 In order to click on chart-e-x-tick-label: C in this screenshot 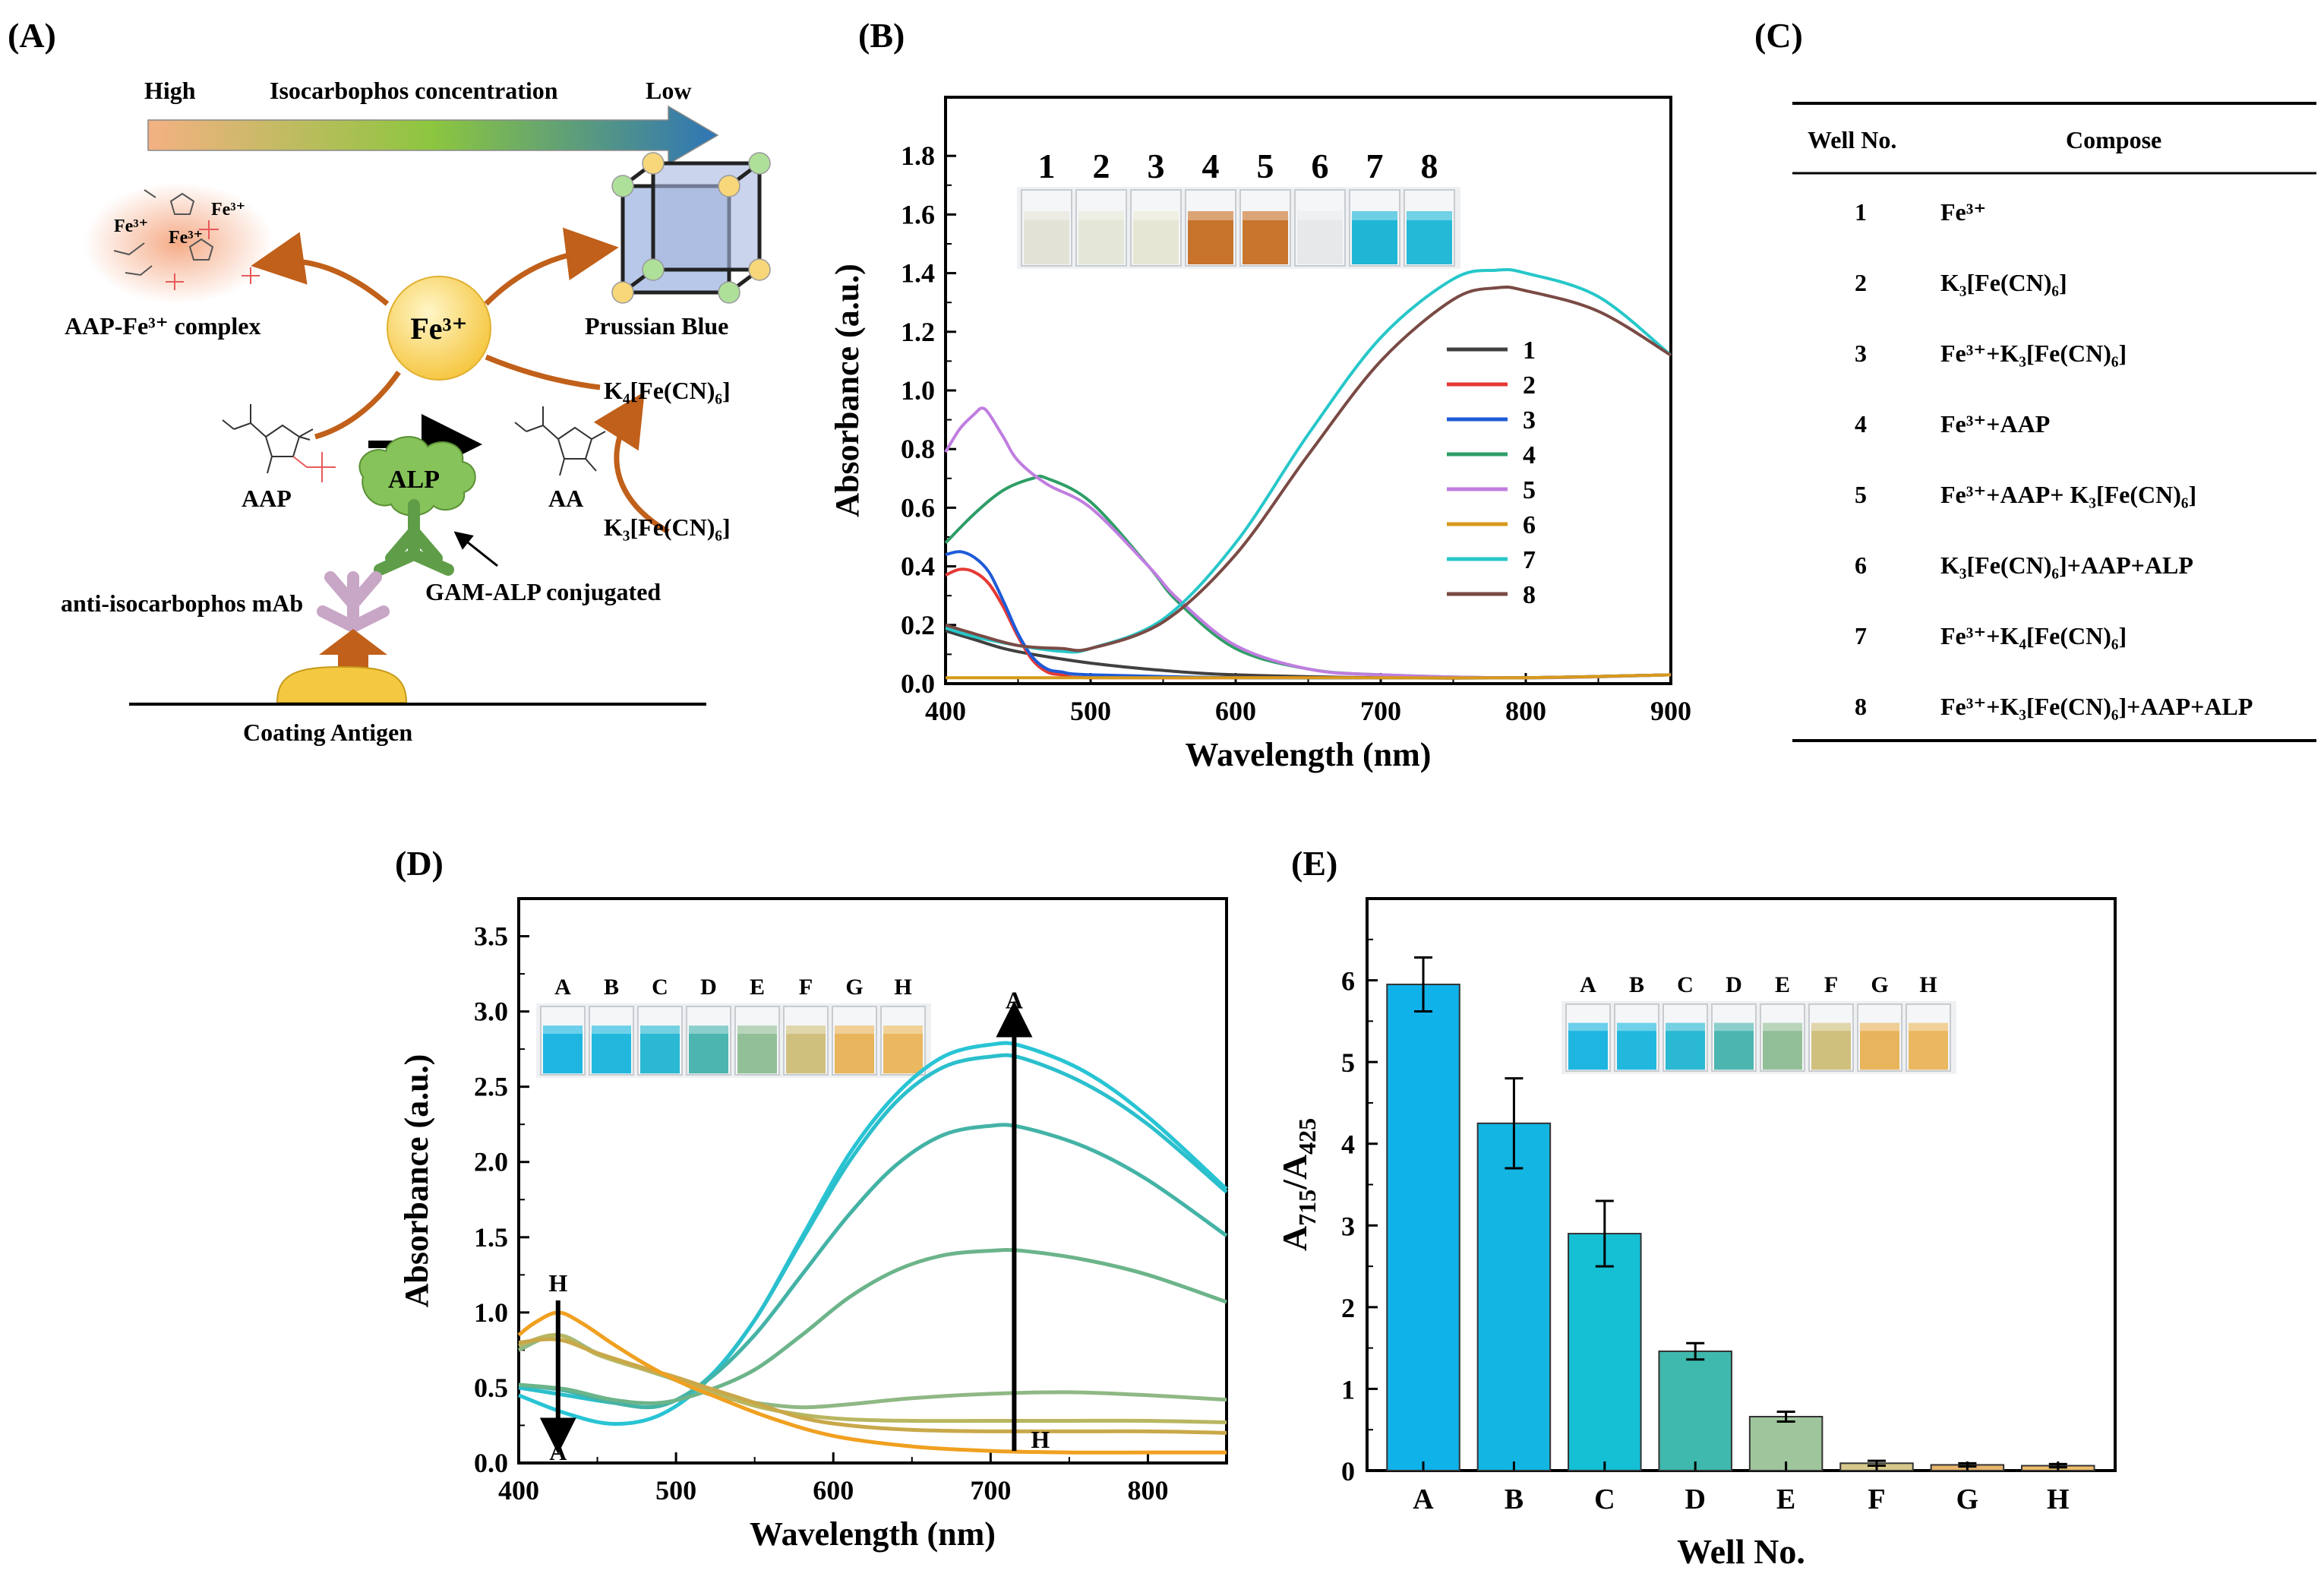, I will do `click(1604, 1499)`.